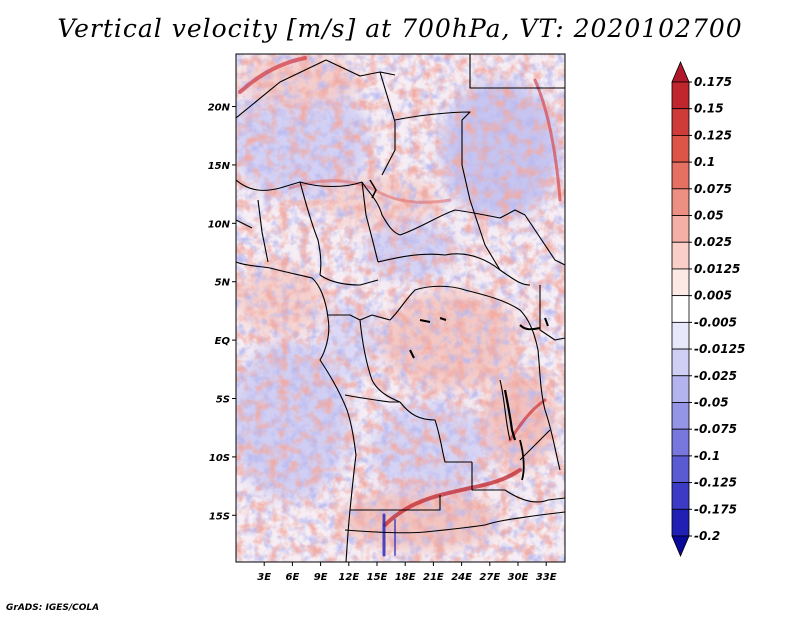 This screenshot has width=800, height=618. Describe the element at coordinates (348, 577) in the screenshot. I see `lon-tick-label: 12E` at that location.